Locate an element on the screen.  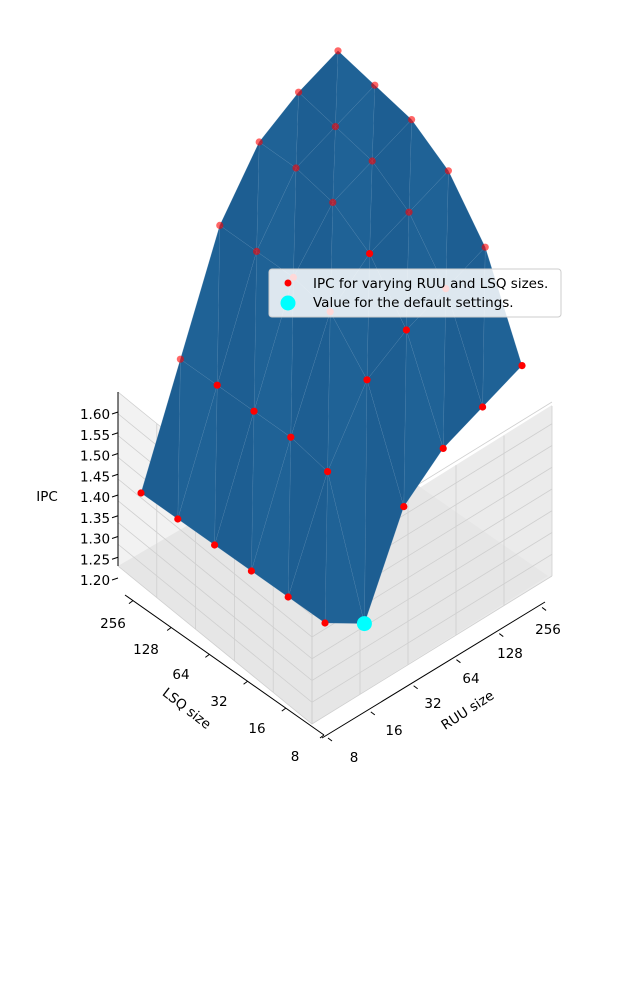
lsq-tick-label: 16 is located at coordinates (256, 729).